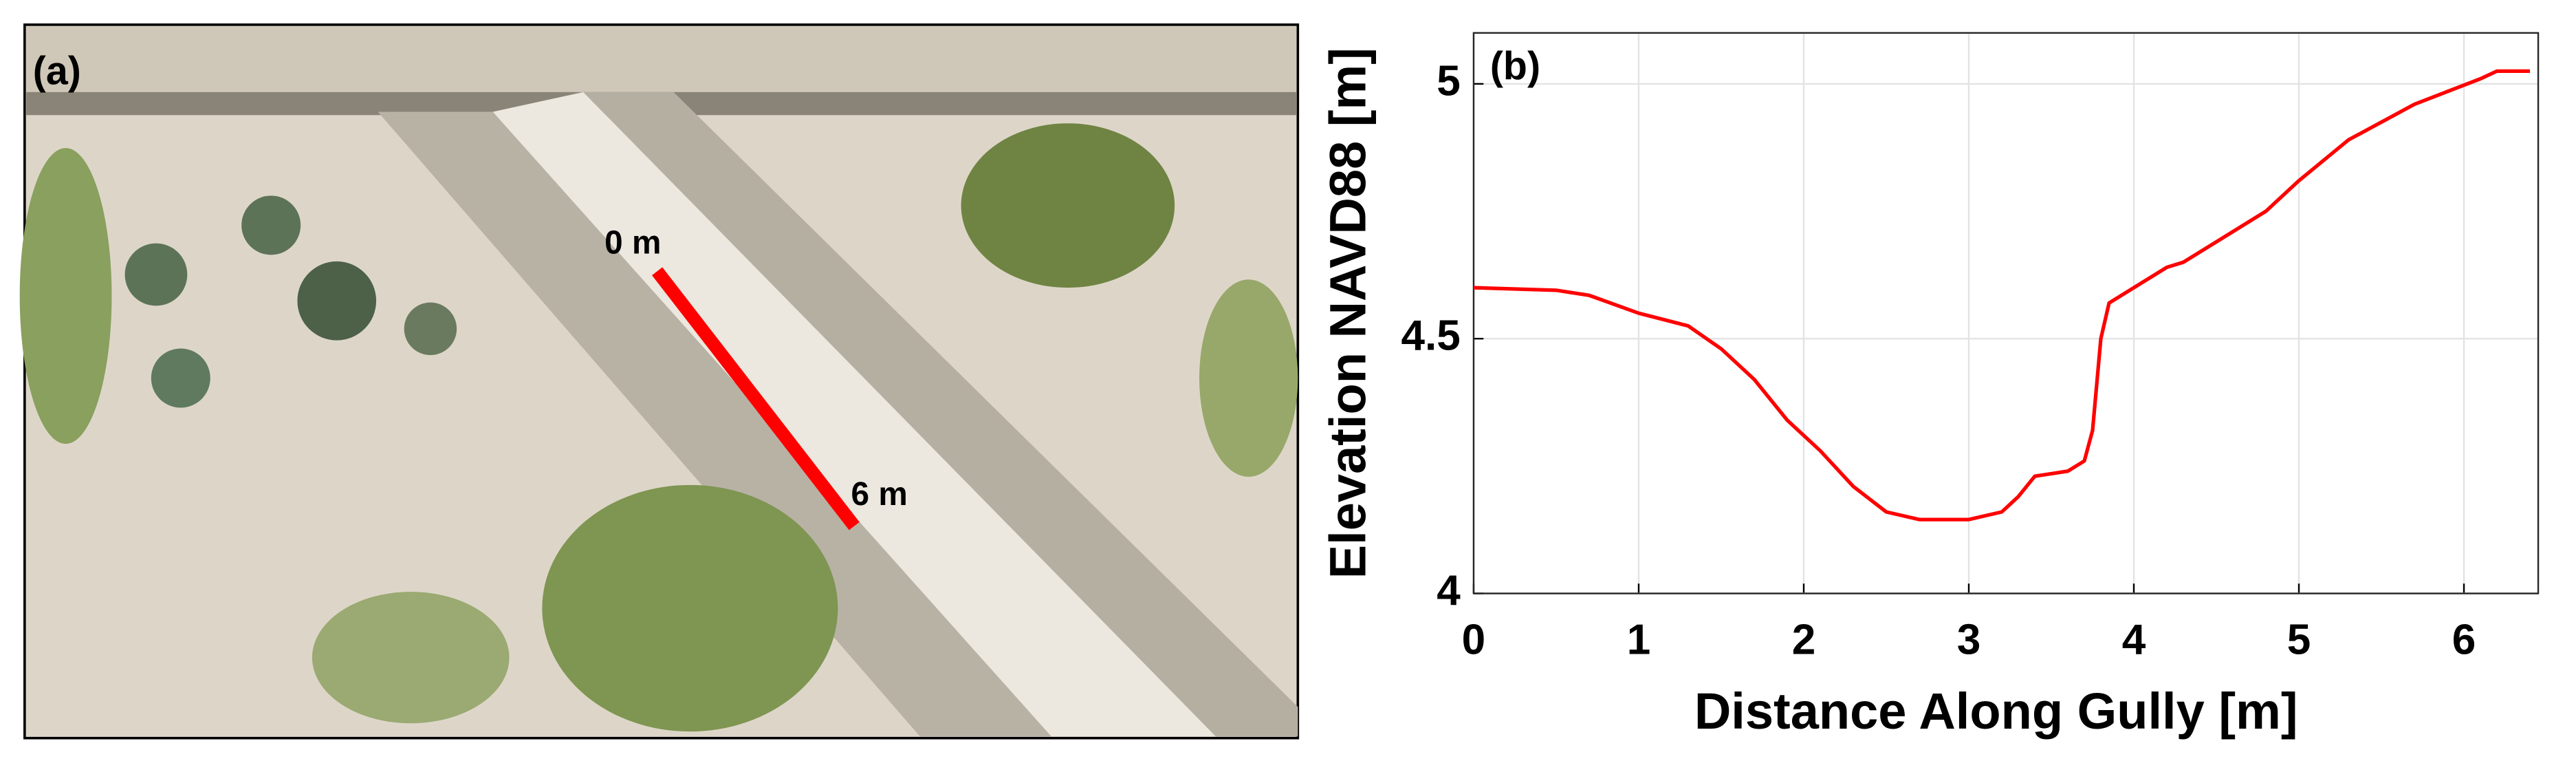 The height and width of the screenshot is (772, 2576). I want to click on x-tick-label: 6, so click(2464, 640).